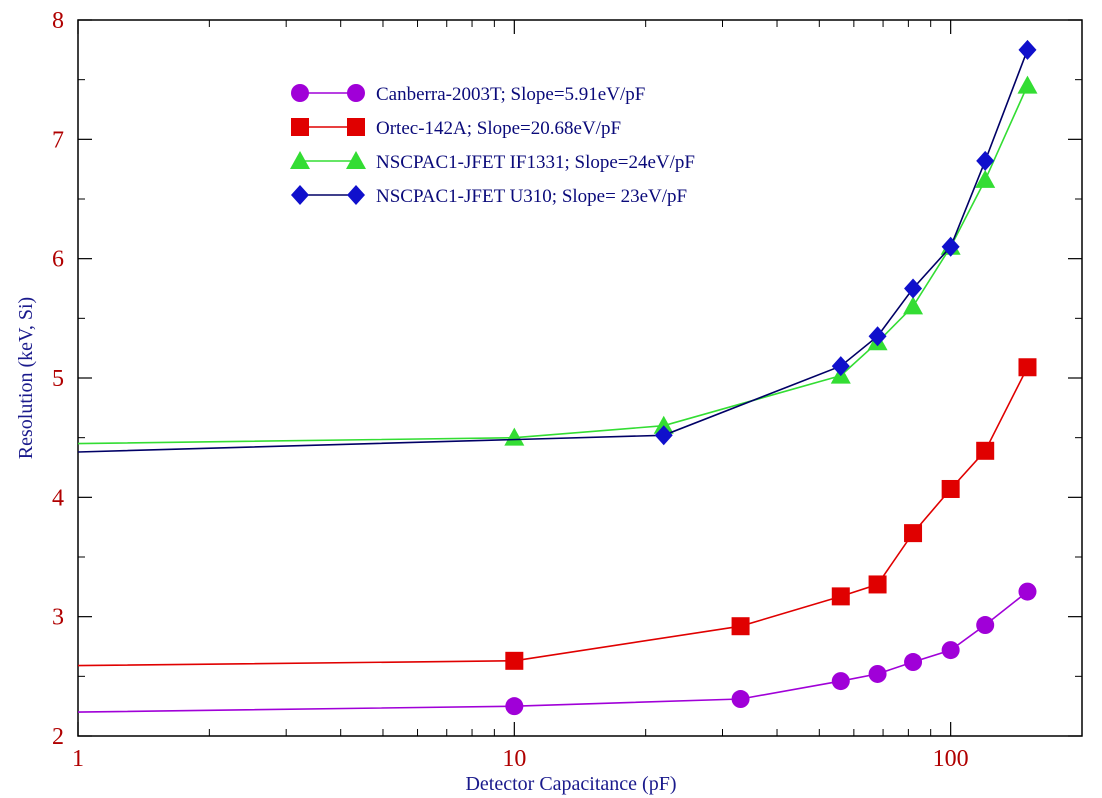 The width and height of the screenshot is (1102, 798). I want to click on y-tick-label: 3, so click(58, 618).